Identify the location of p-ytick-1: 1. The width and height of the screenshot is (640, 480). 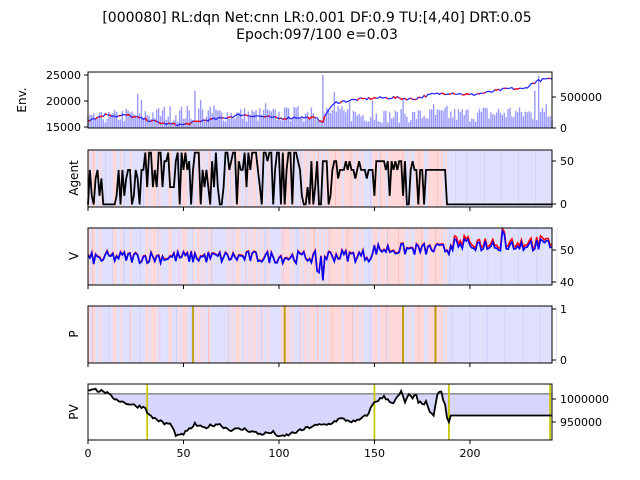
(563, 309).